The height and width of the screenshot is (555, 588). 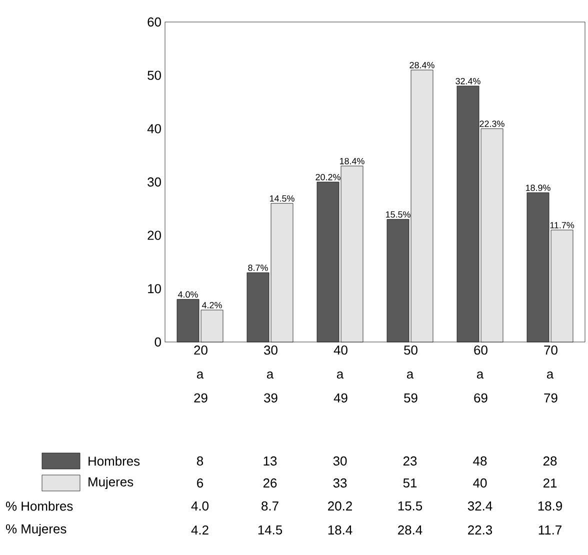 What do you see at coordinates (271, 374) in the screenshot?
I see `category-label: 30 a 39` at bounding box center [271, 374].